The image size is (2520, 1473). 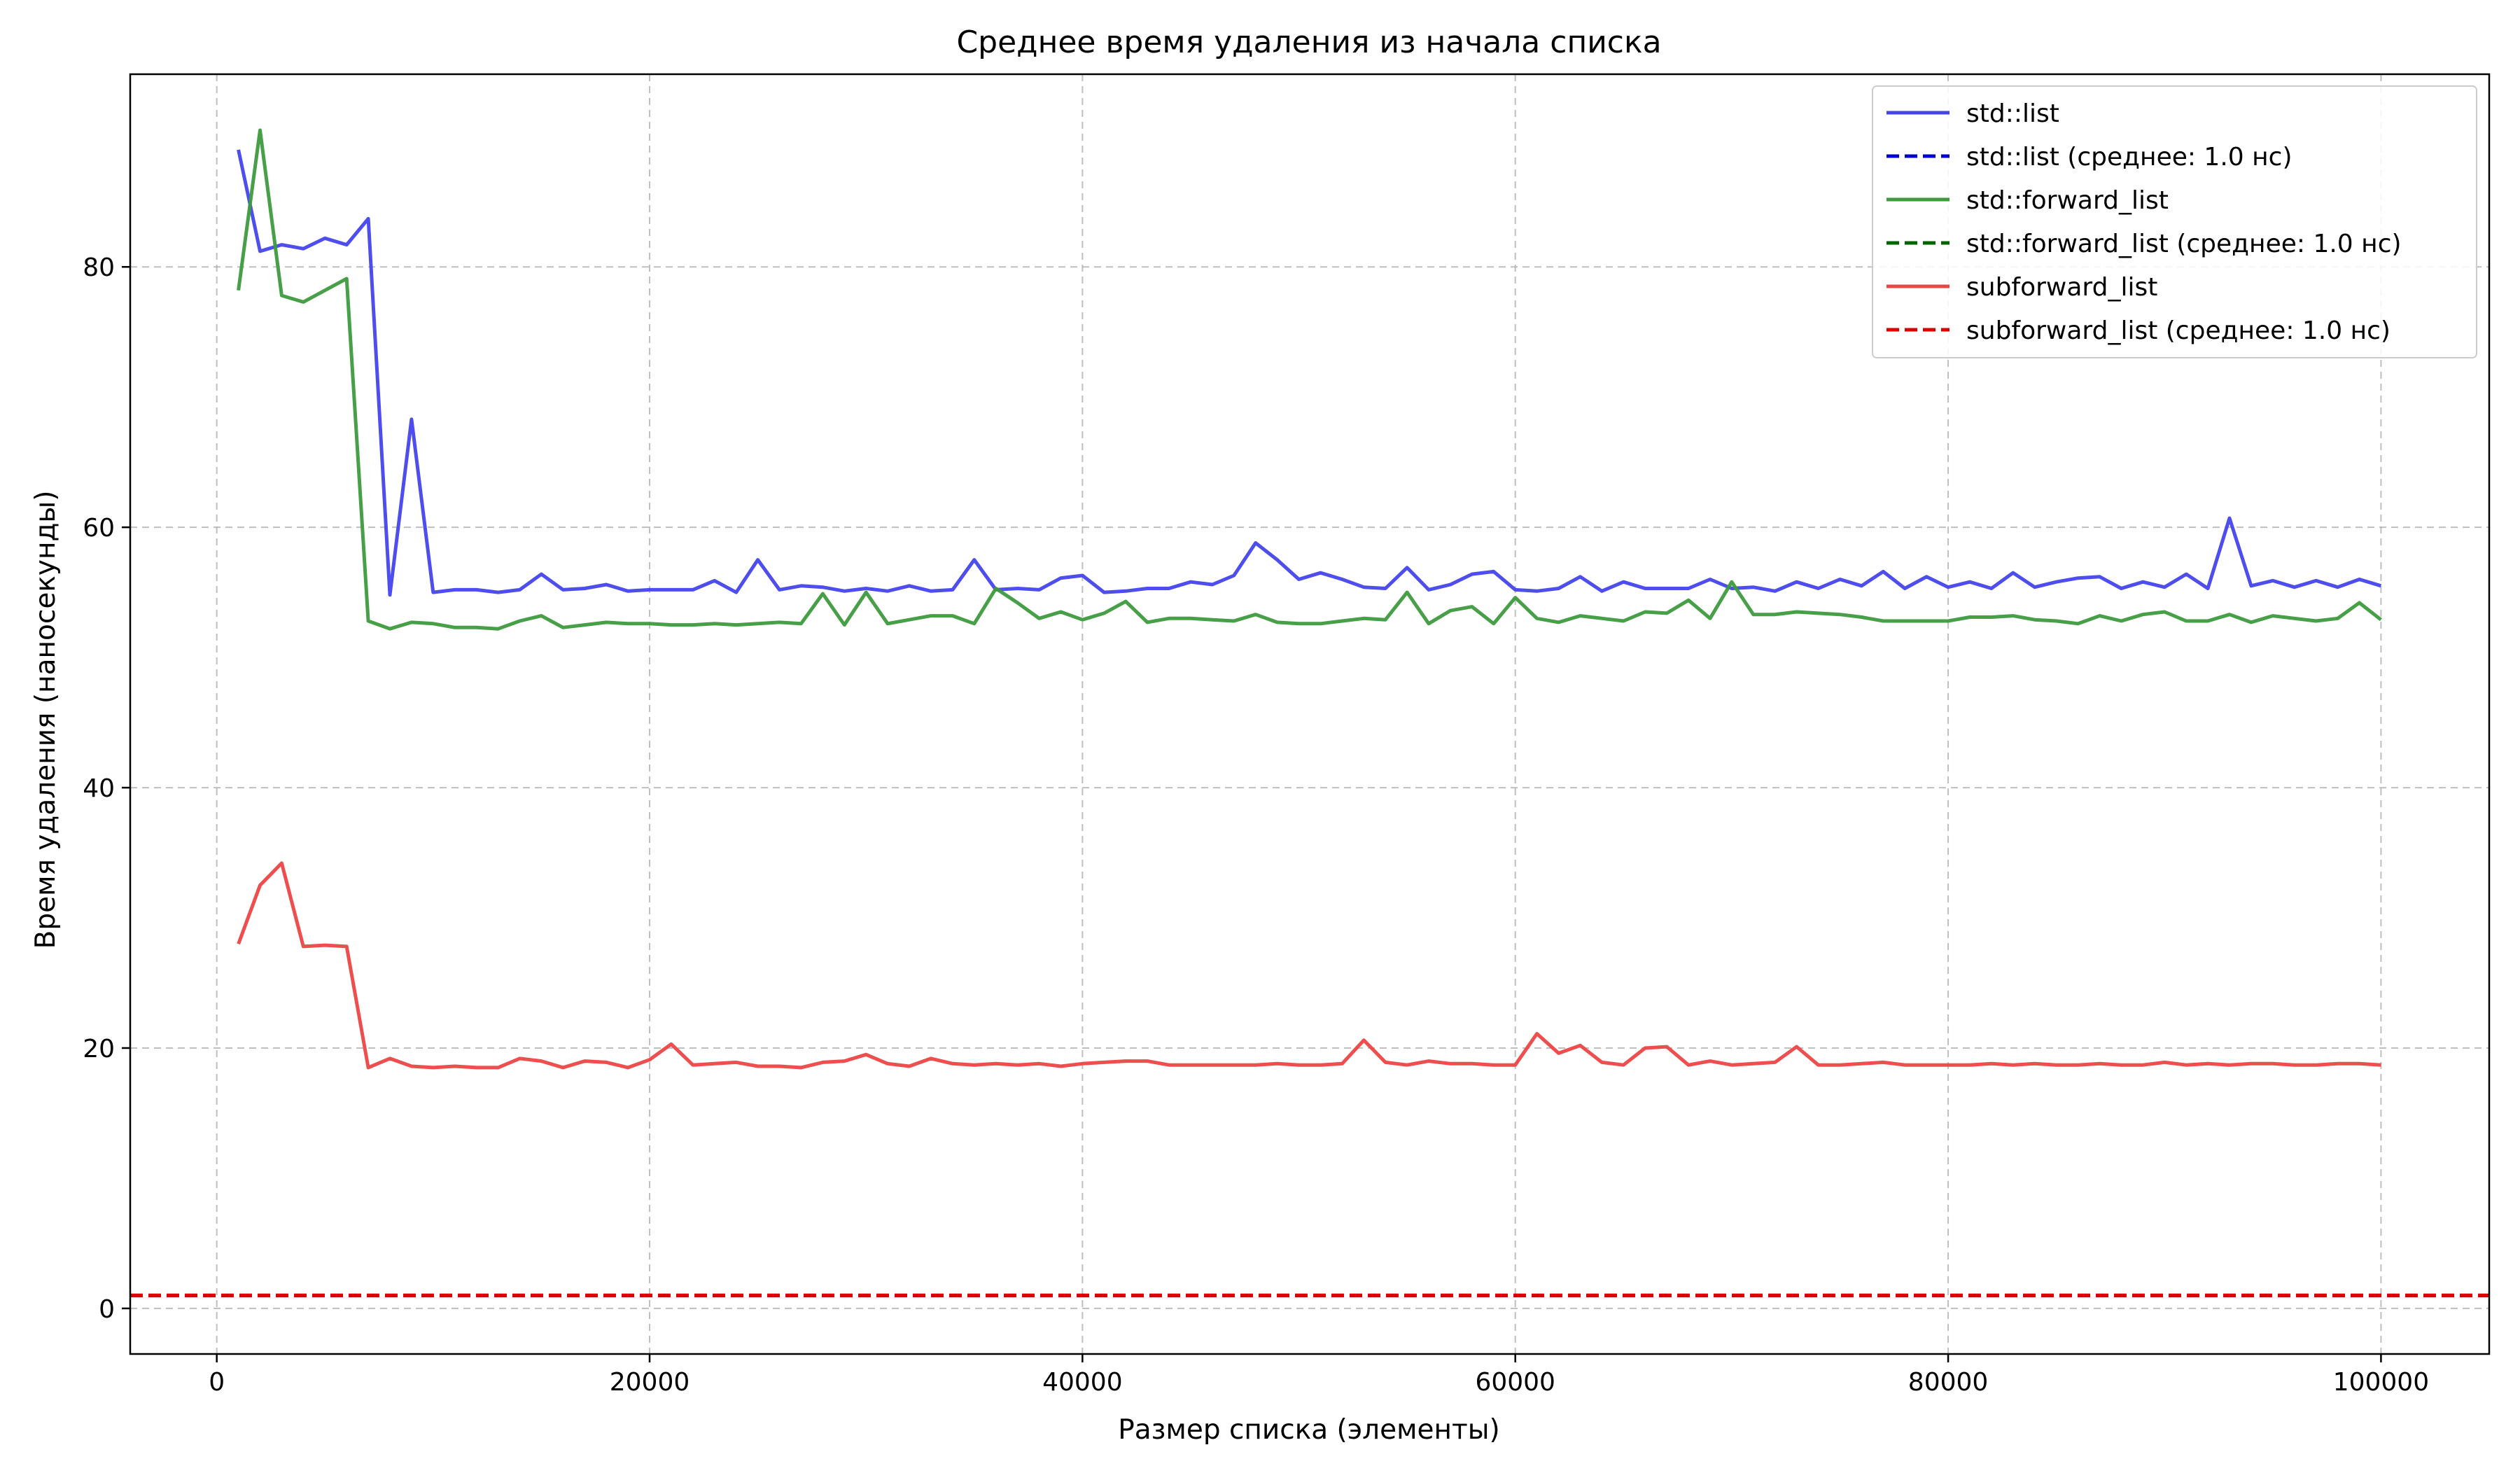 I want to click on y-tick-label: 0, so click(x=107, y=1309).